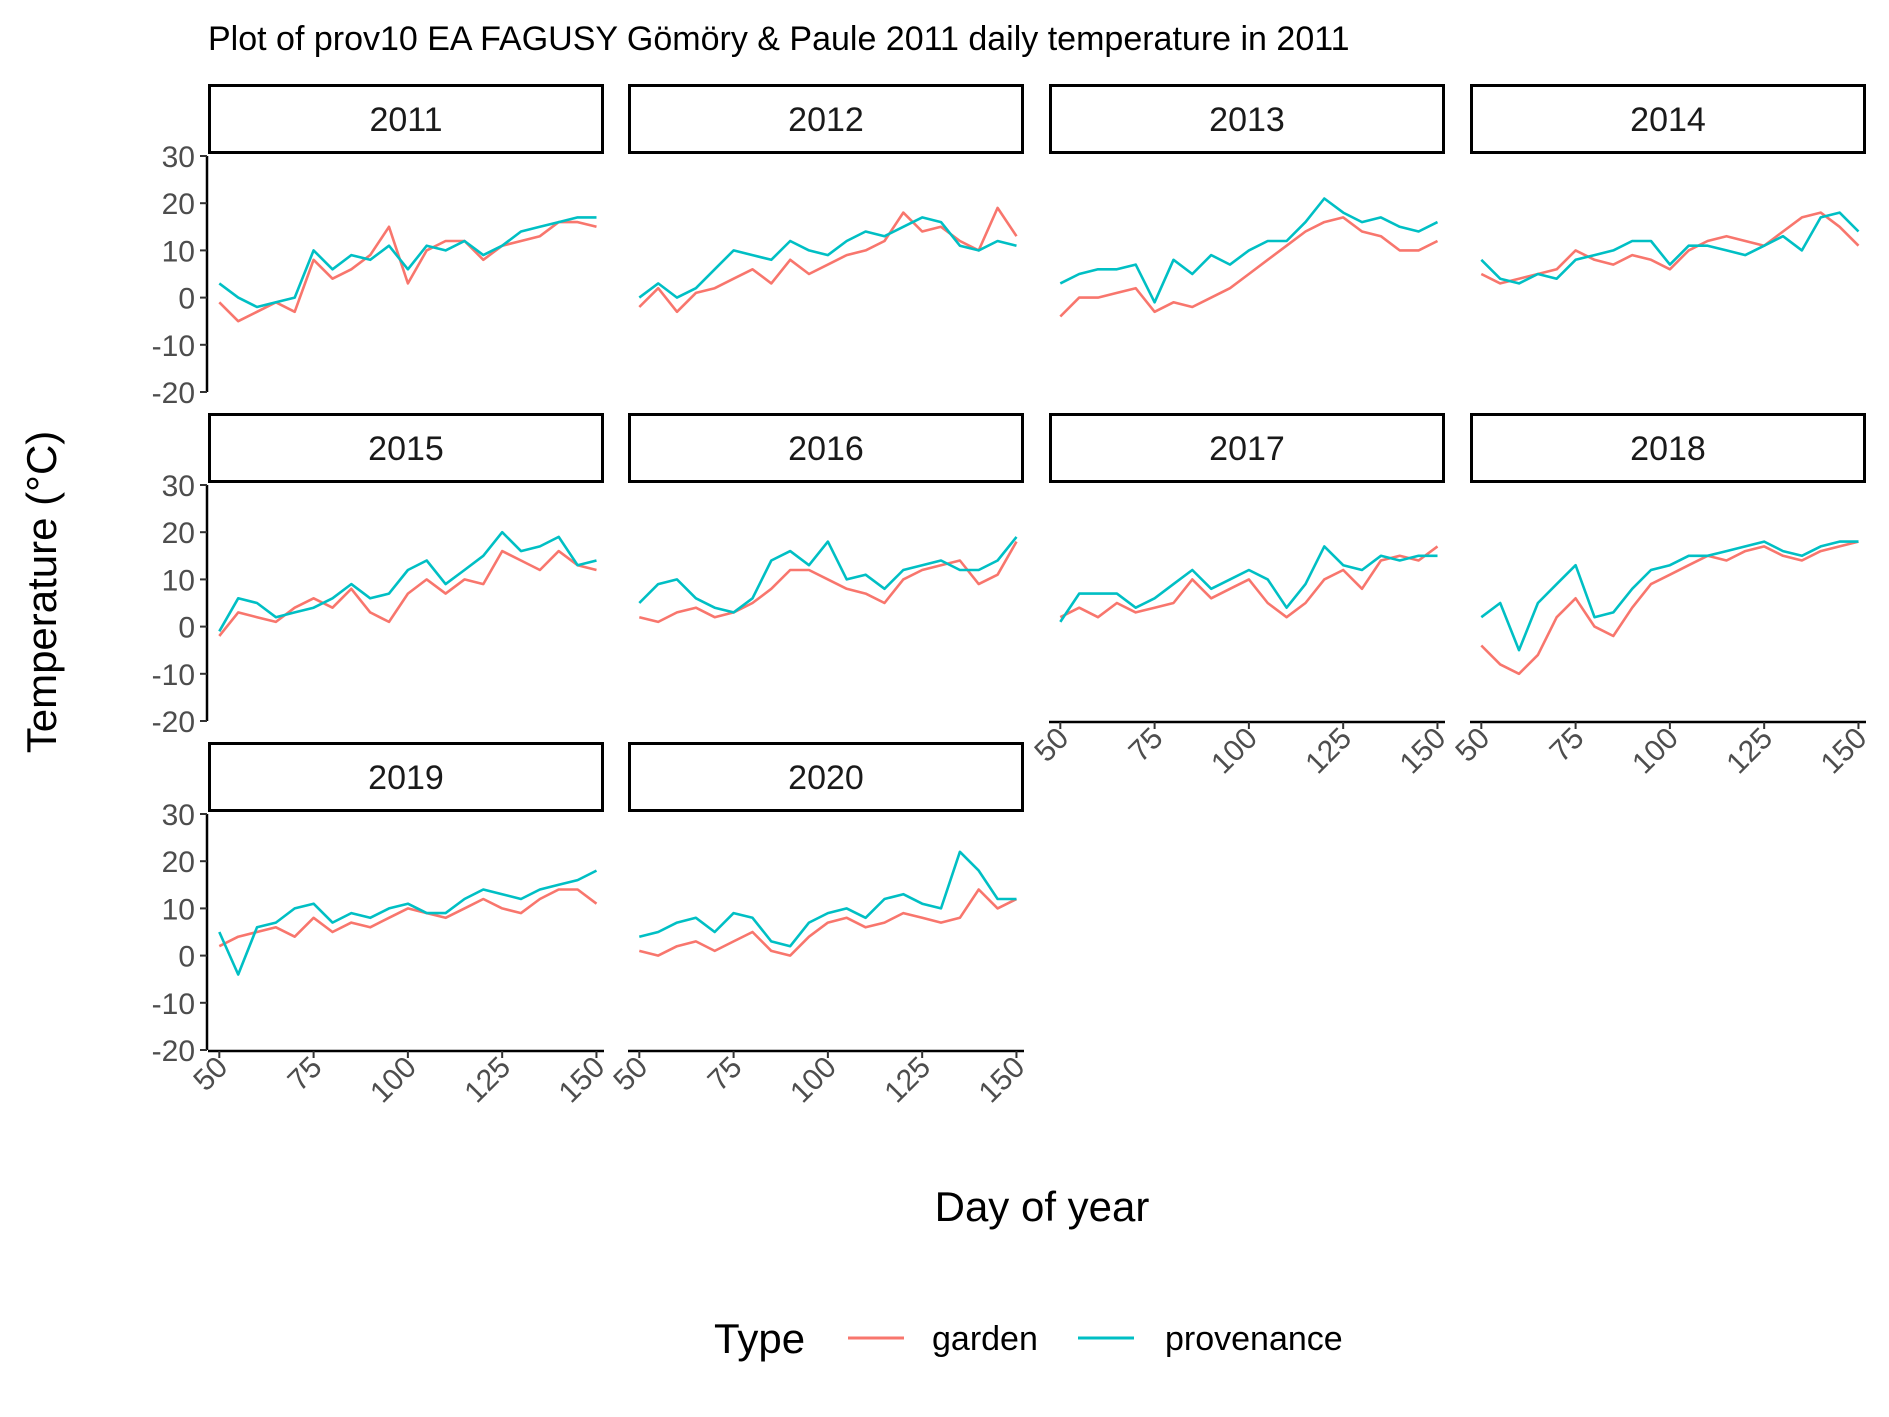  Describe the element at coordinates (985, 1339) in the screenshot. I see `legend-label-garden: garden` at that location.